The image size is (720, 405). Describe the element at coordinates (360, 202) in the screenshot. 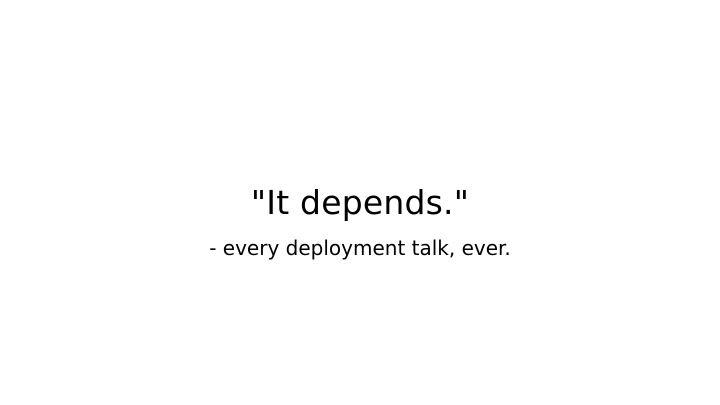

I see `quote-text: "It depends."` at that location.